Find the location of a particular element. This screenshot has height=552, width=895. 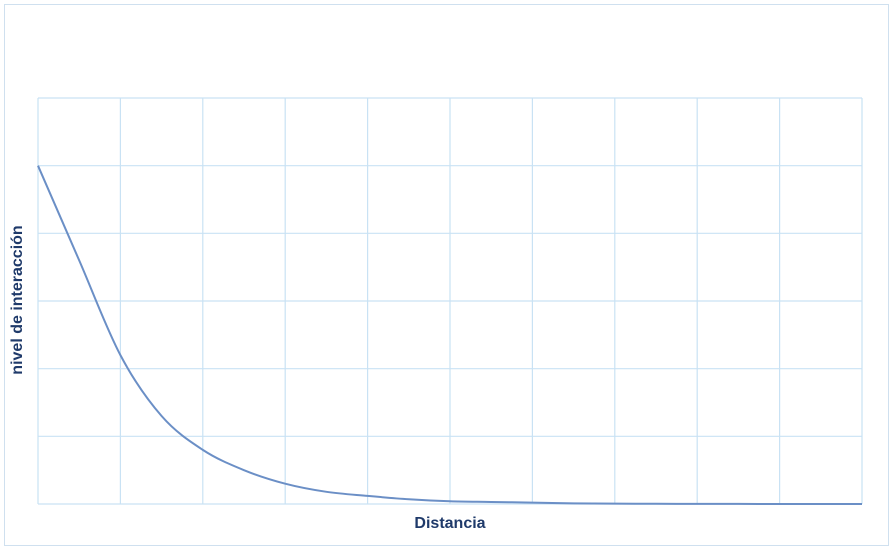

x-axis-title: Distancia is located at coordinates (449, 523).